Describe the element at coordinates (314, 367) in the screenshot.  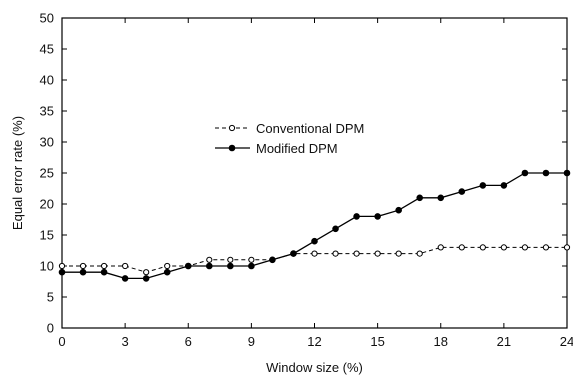
I see `x-axis-label: Window size (%)` at that location.